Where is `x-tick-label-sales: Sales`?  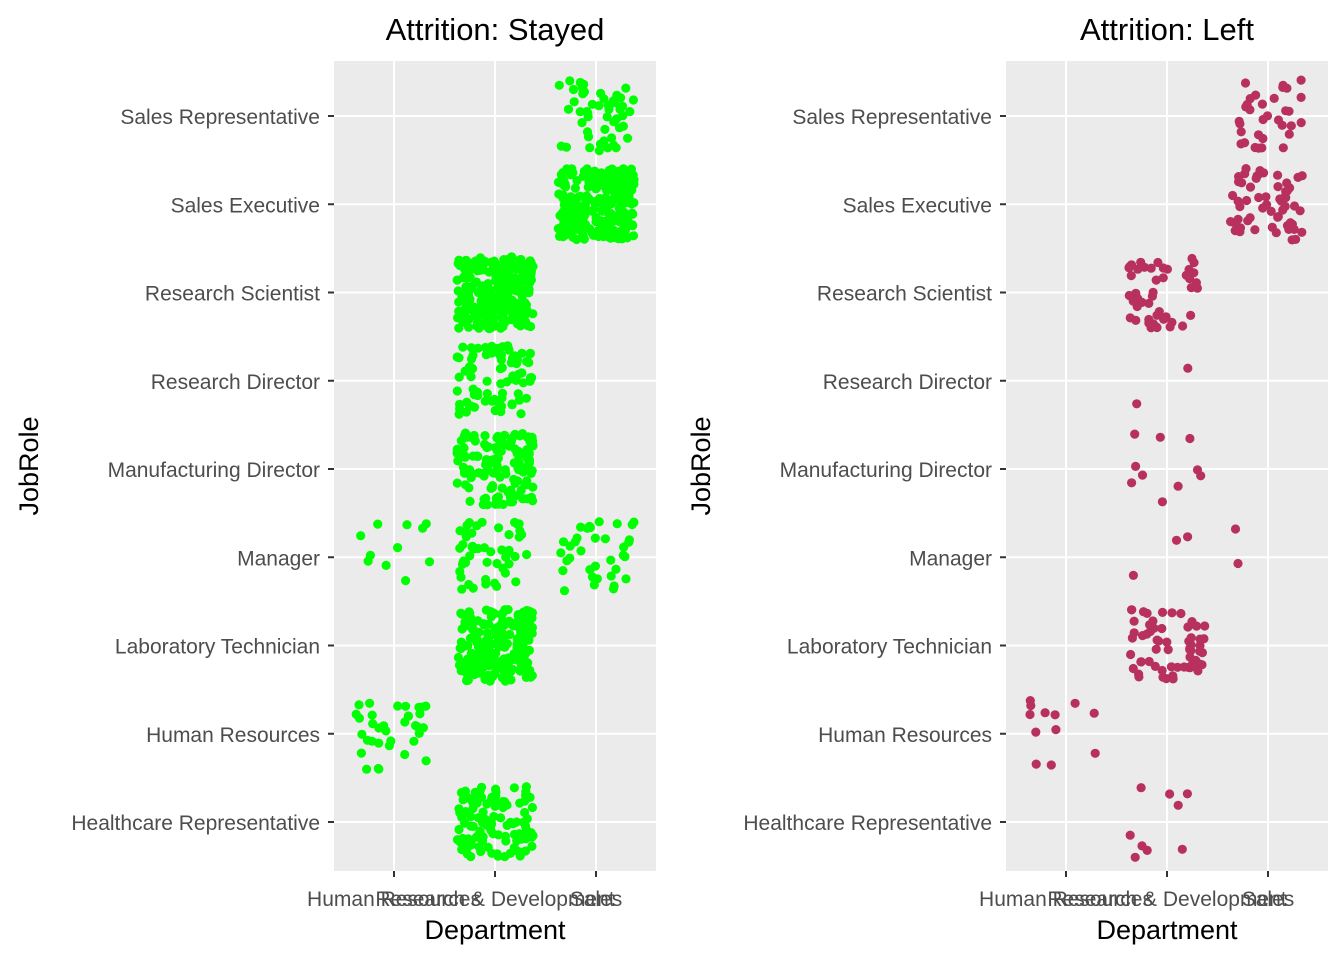
x-tick-label-sales: Sales is located at coordinates (596, 899).